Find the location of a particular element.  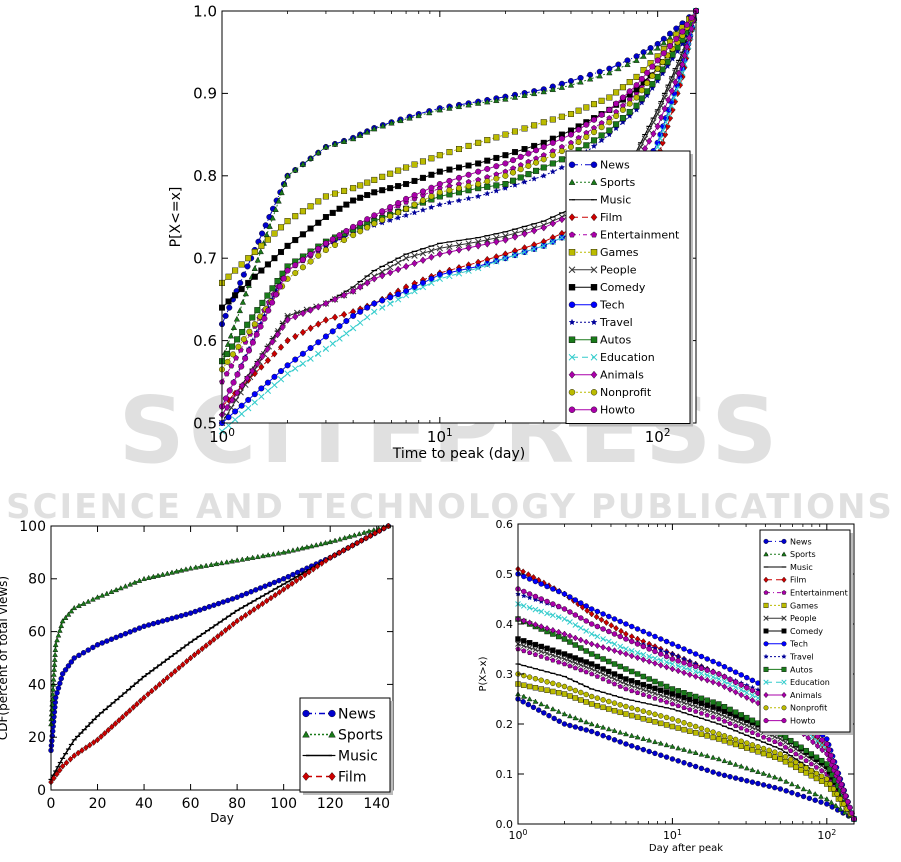

legend-label: Education is located at coordinates (627, 357).